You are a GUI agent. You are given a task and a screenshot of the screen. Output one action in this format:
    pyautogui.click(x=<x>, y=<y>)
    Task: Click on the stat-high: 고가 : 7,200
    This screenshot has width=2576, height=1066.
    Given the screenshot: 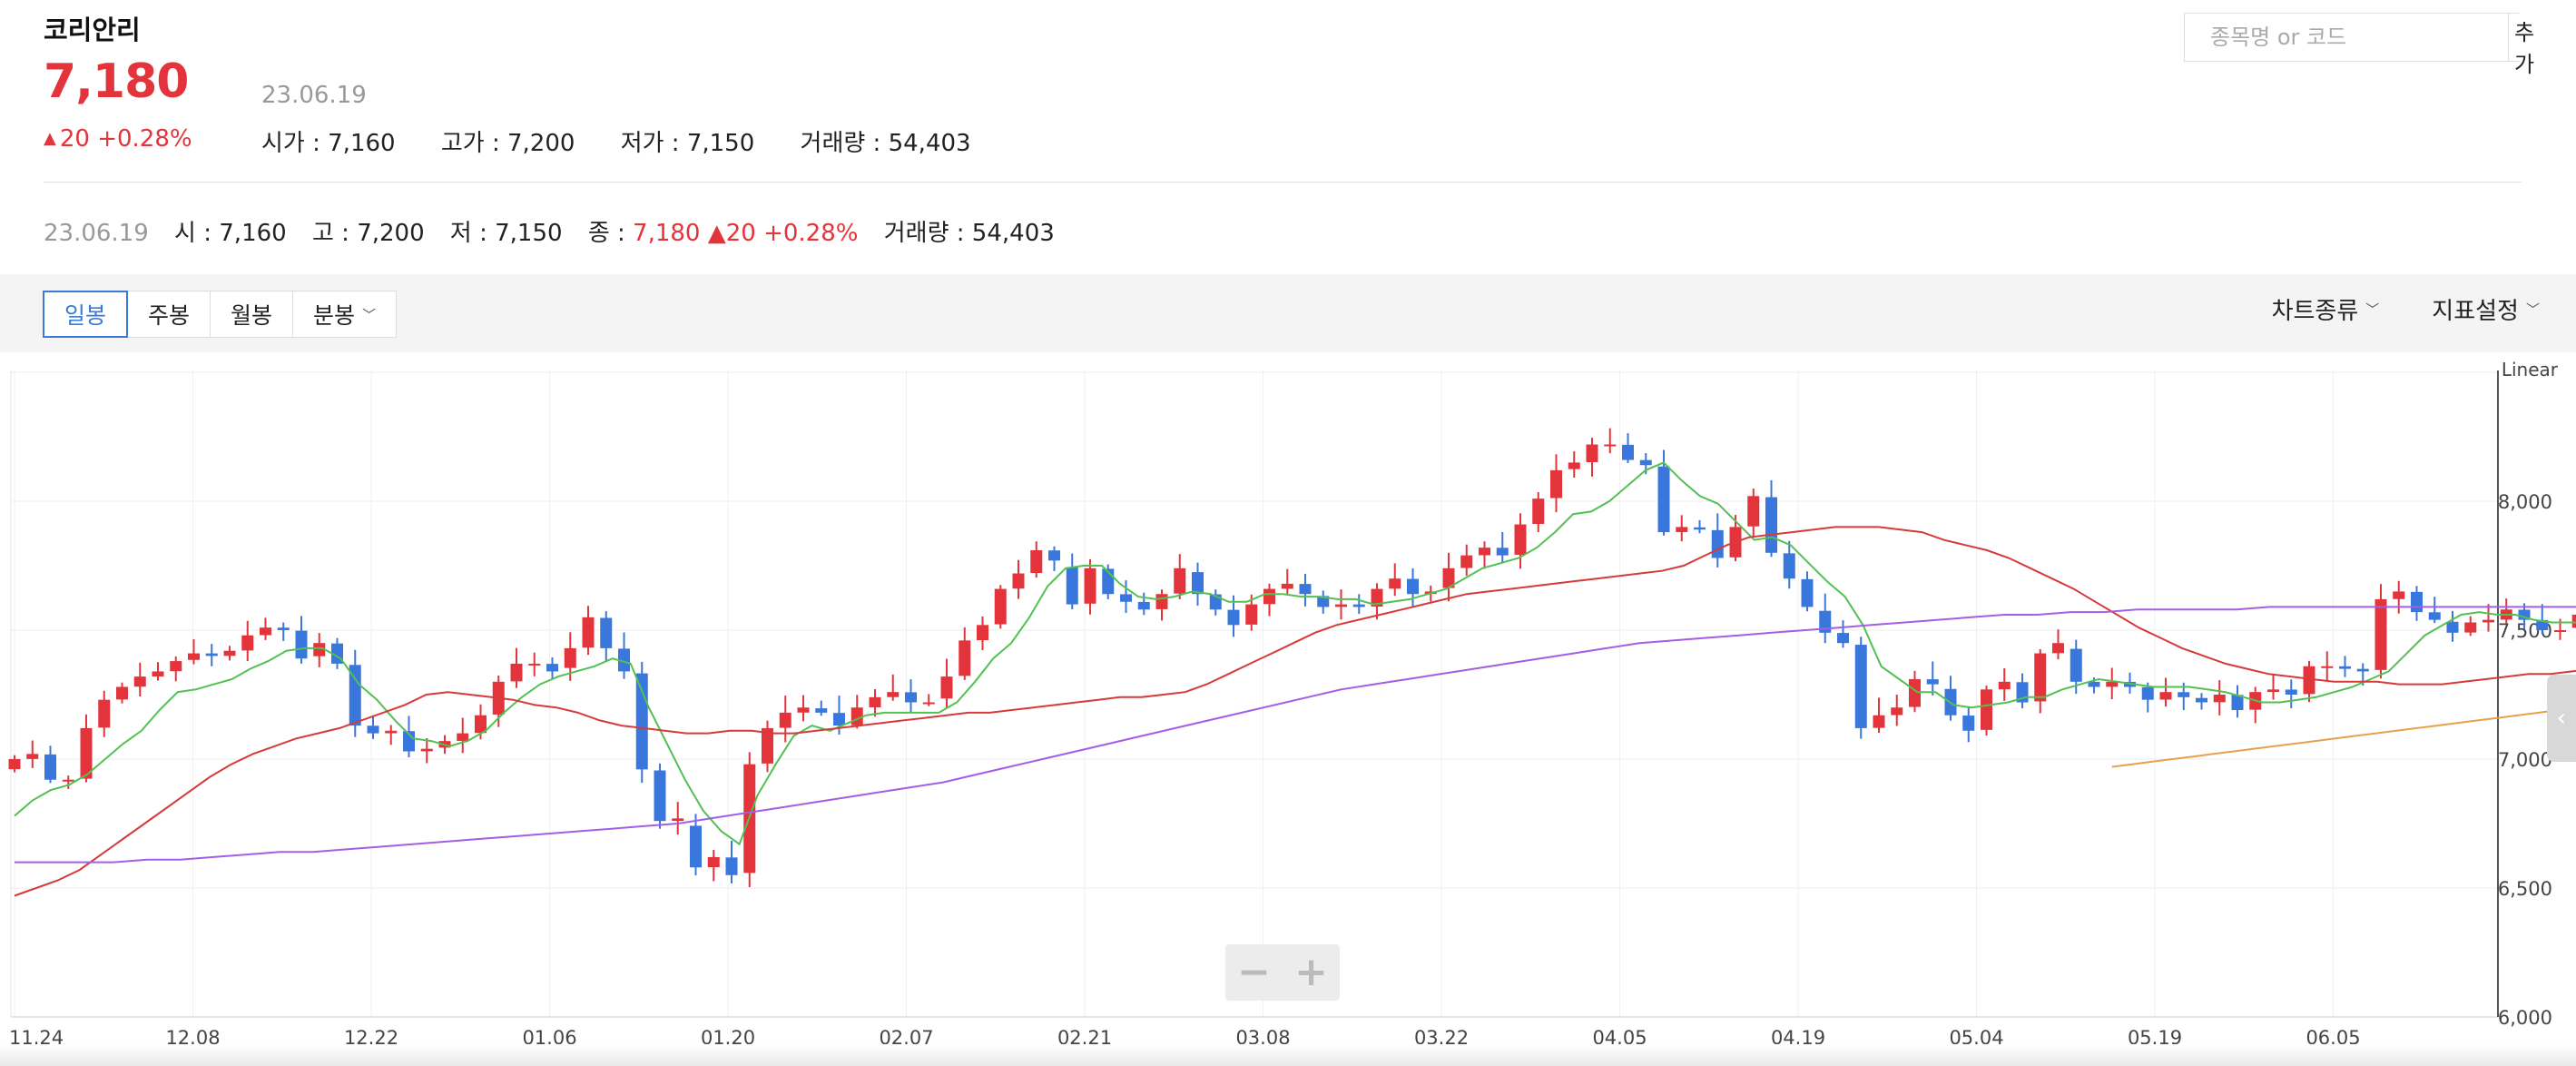 What is the action you would take?
    pyautogui.click(x=507, y=143)
    